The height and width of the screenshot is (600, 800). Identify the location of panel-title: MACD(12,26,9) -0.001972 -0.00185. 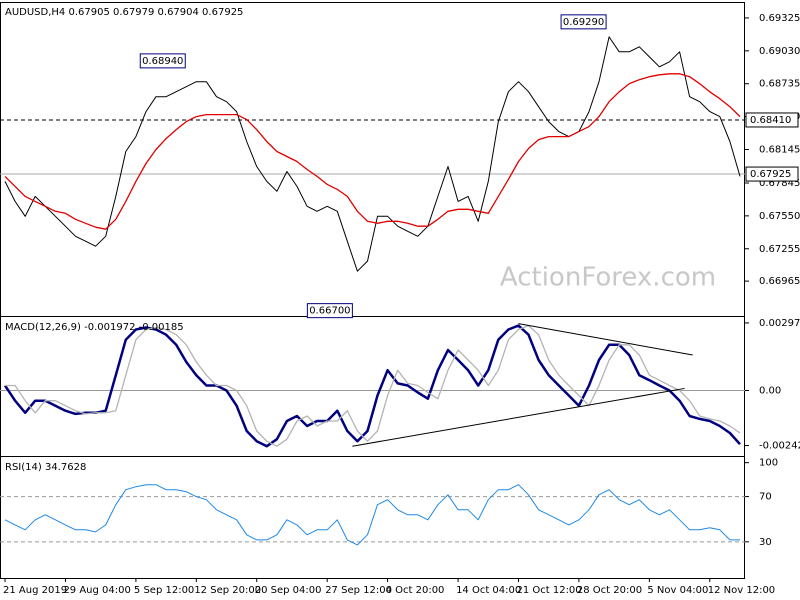
(94, 327).